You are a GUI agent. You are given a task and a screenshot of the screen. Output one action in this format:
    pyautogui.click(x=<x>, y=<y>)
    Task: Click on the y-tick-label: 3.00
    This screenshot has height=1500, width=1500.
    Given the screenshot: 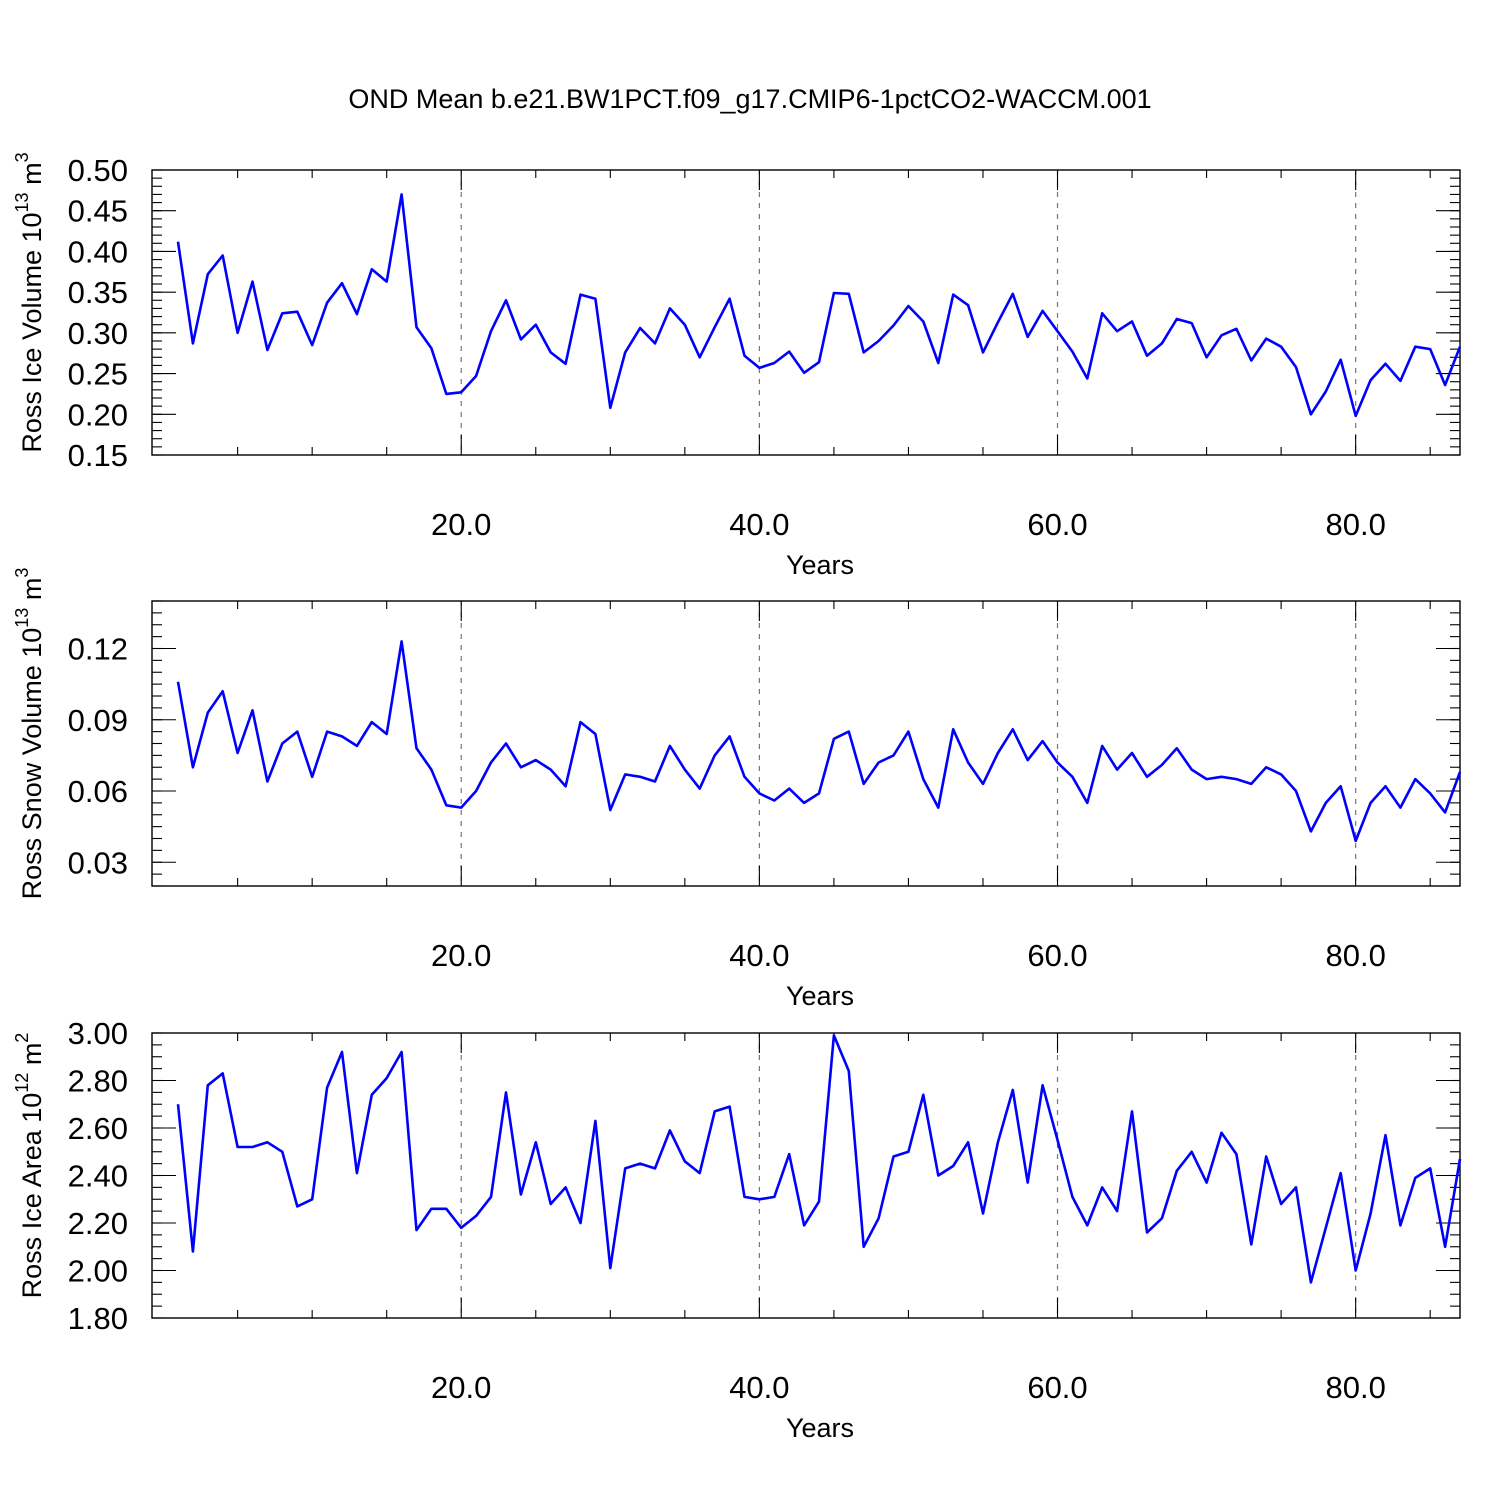 What is the action you would take?
    pyautogui.click(x=98, y=1033)
    